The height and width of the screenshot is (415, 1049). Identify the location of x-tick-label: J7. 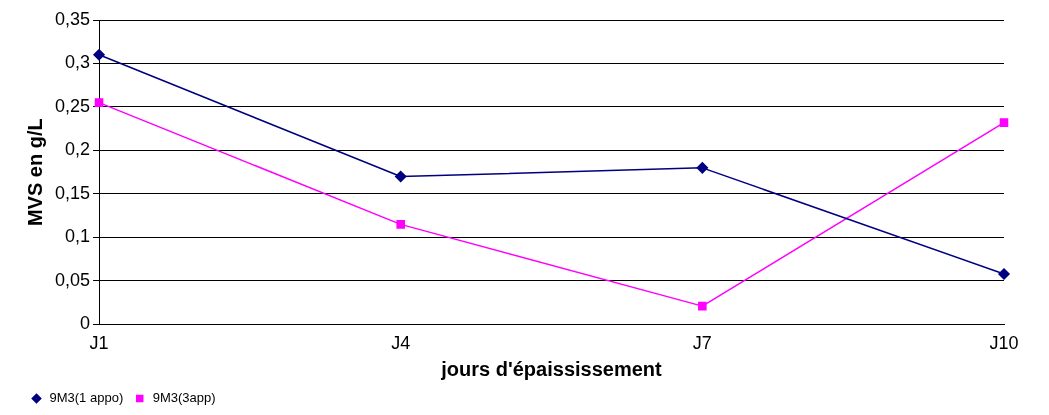
(702, 343).